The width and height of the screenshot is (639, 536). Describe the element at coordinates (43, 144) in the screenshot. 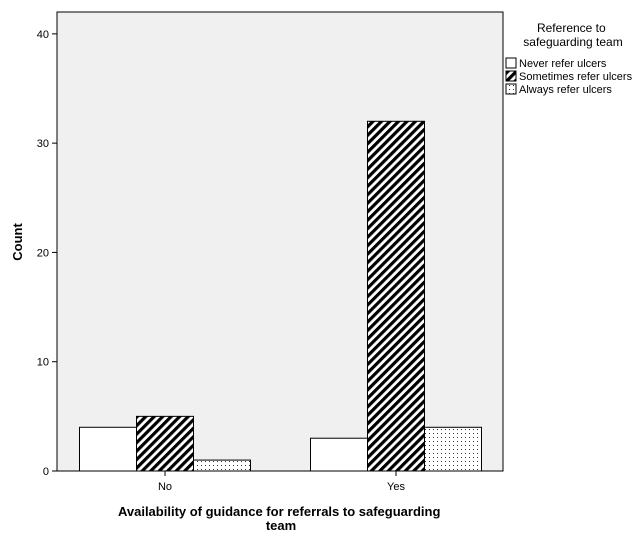

I see `y-tick-label: 30` at that location.